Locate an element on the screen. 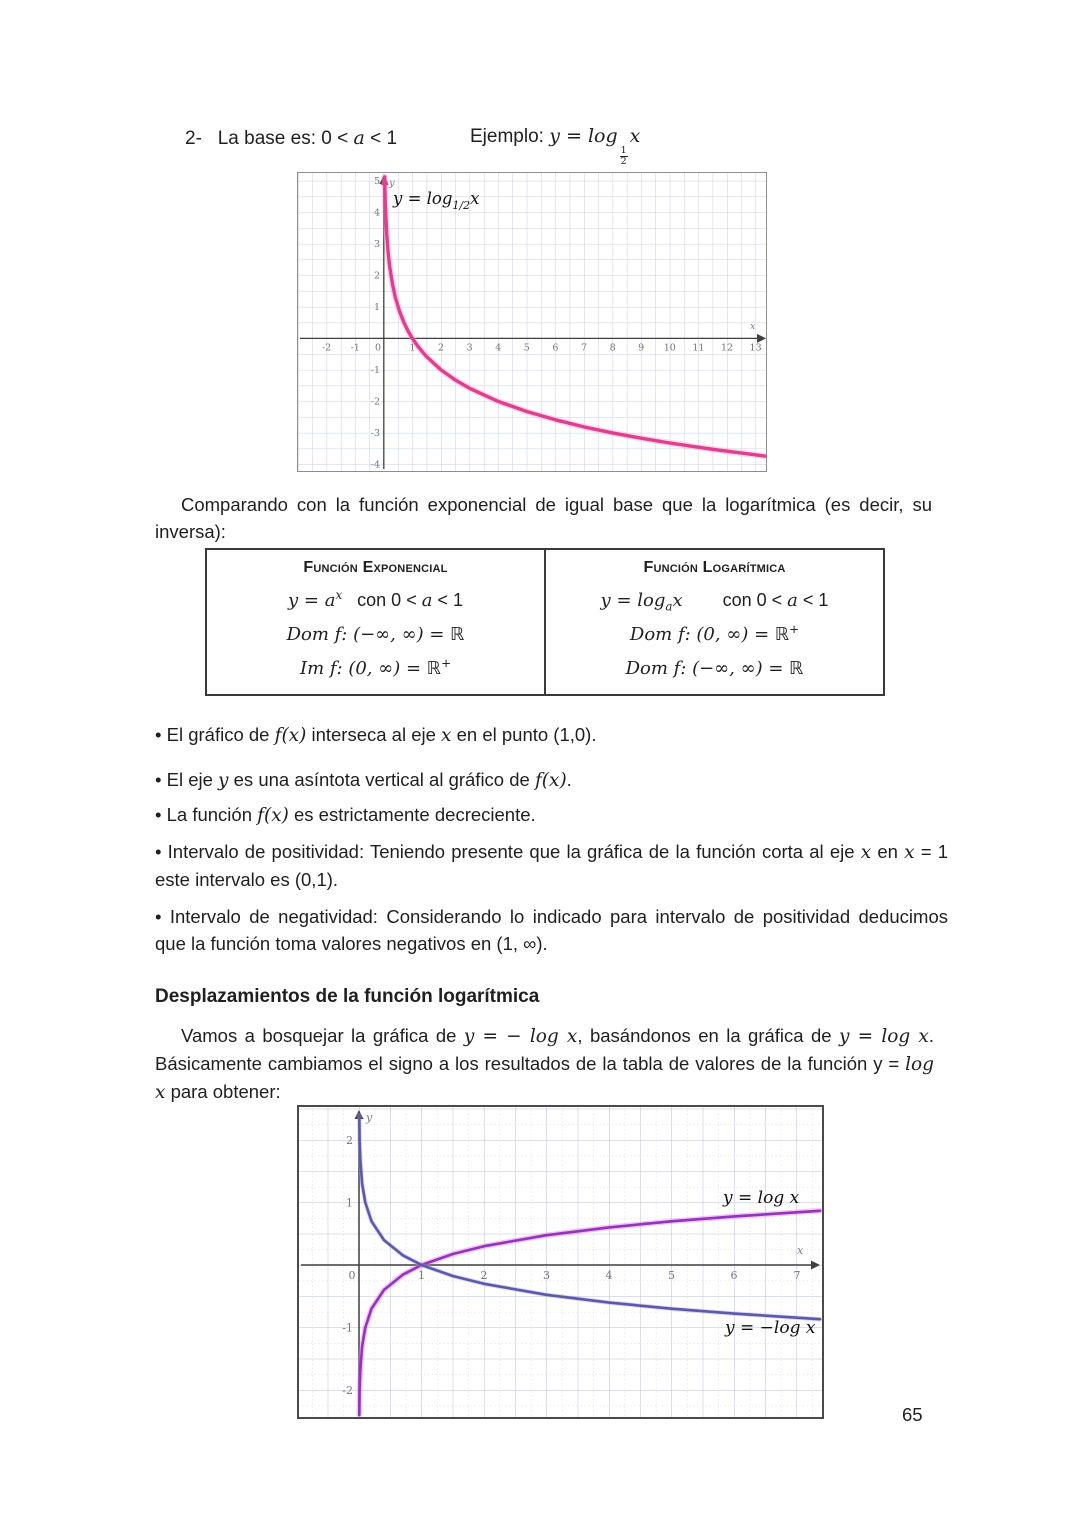  g1-xtick: 2 is located at coordinates (441, 348).